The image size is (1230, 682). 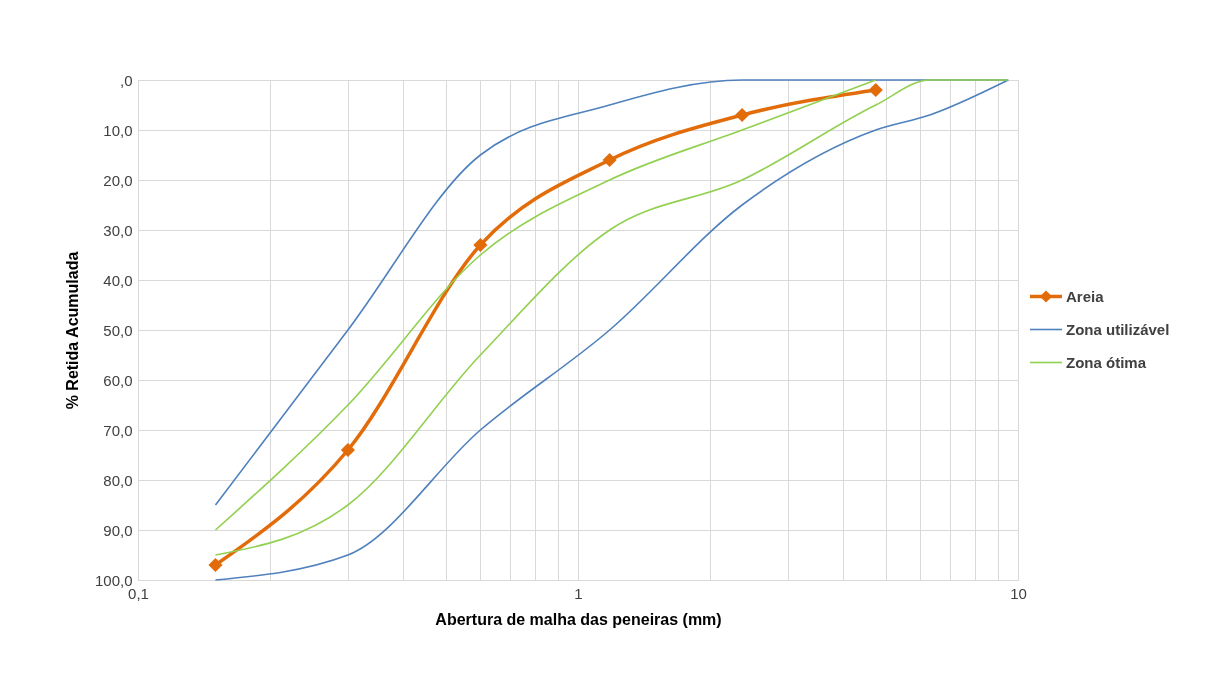 I want to click on y-tick-label: 30,0, so click(x=118, y=230).